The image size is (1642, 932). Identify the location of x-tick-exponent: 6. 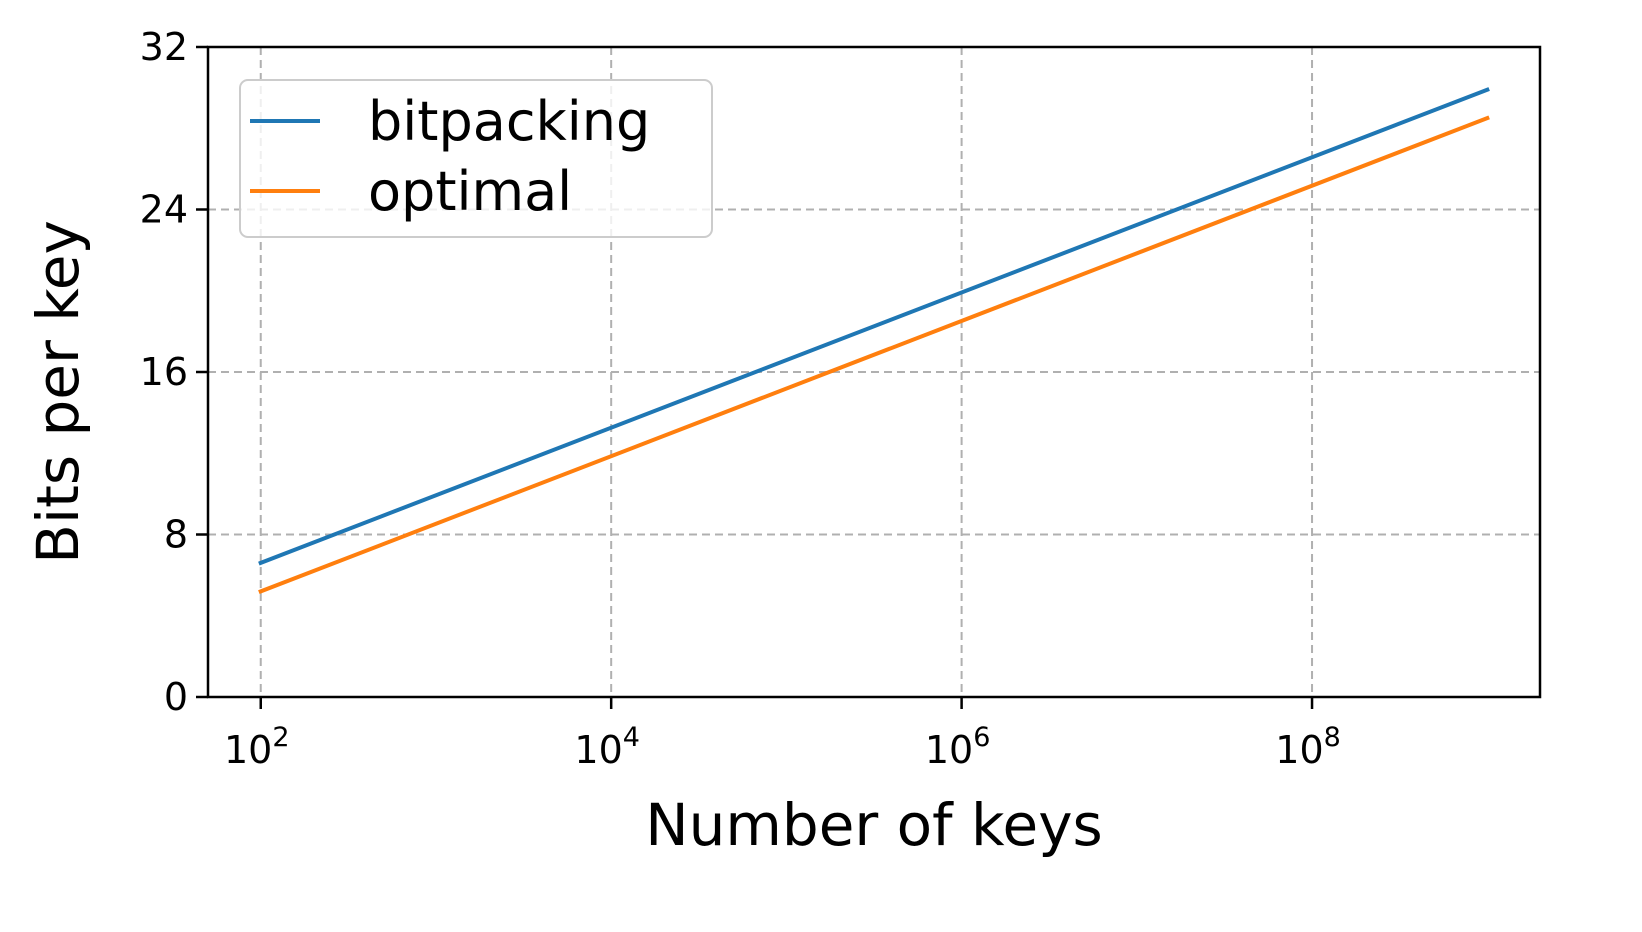
(981, 737).